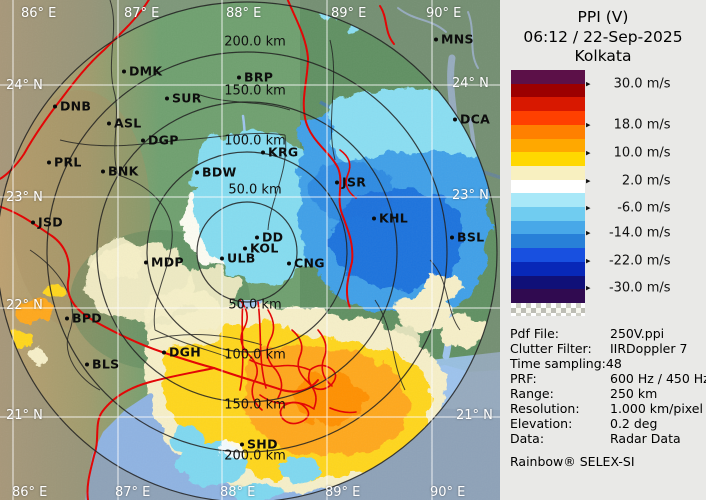 The width and height of the screenshot is (706, 500). I want to click on station-marker-shd: SHD, so click(259, 444).